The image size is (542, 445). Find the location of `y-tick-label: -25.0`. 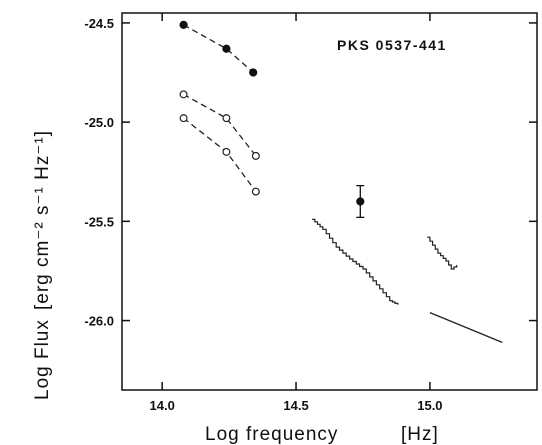

y-tick-label: -25.0 is located at coordinates (99, 122).